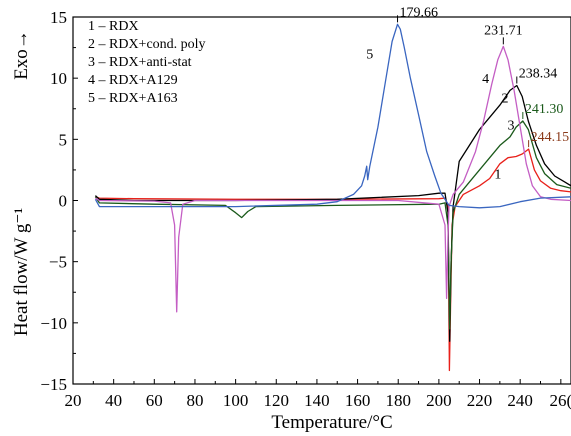 The height and width of the screenshot is (436, 571). I want to click on exo-direction-label: Exo→, so click(21, 55).